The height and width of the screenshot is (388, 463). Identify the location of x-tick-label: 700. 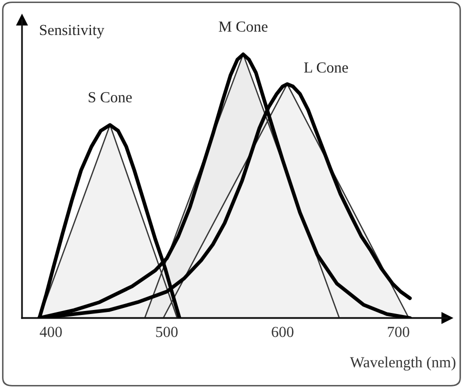
(399, 332).